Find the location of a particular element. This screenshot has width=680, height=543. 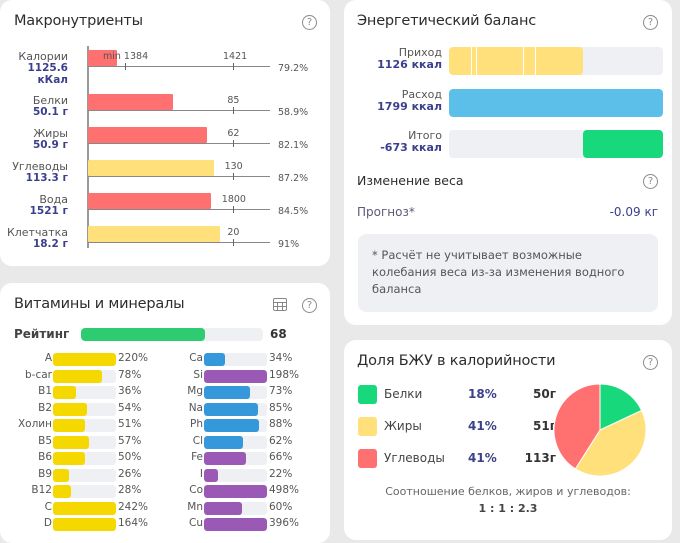

energy-segment-divider is located at coordinates (535, 61).